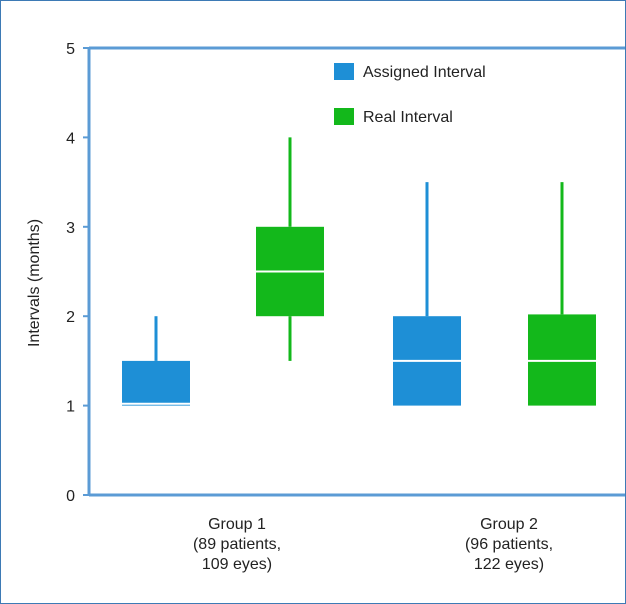 This screenshot has height=604, width=626. What do you see at coordinates (237, 544) in the screenshot?
I see `x-category-label: (89 patients,` at bounding box center [237, 544].